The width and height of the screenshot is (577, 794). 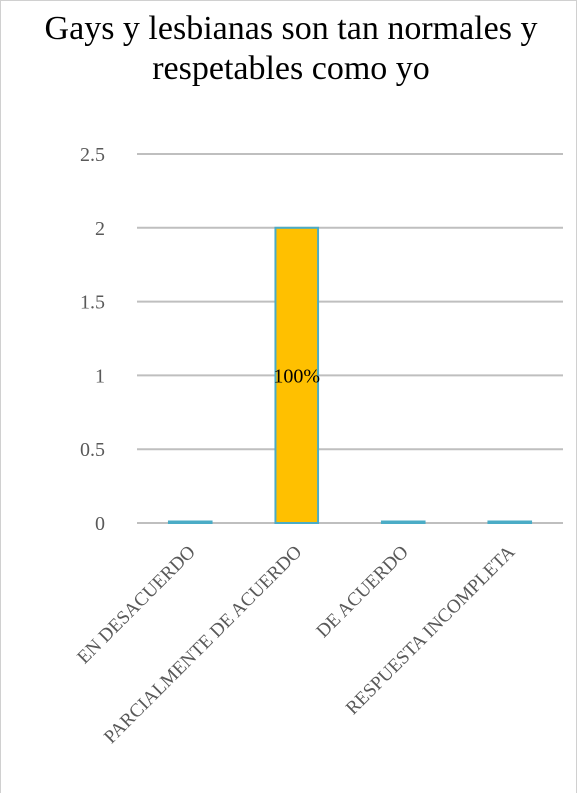 I want to click on y-axis-ticks: 0 0.5 1 1.5 2 2.5, so click(x=92, y=339).